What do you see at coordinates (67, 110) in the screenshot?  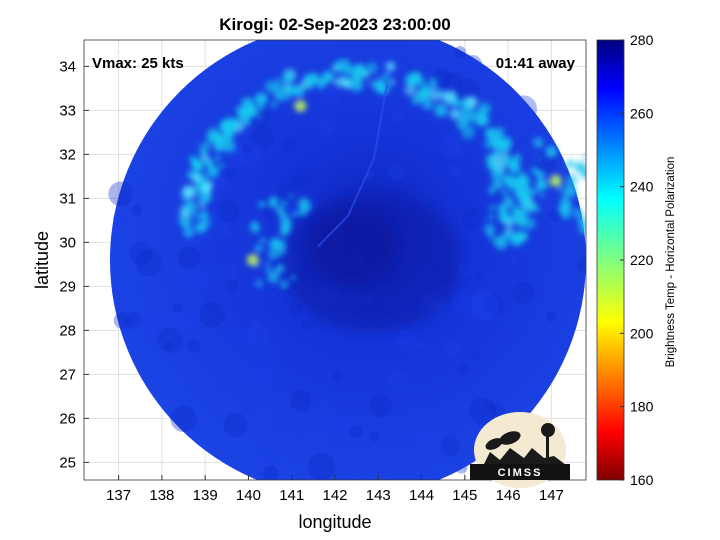 I see `y-tick-label: 33` at bounding box center [67, 110].